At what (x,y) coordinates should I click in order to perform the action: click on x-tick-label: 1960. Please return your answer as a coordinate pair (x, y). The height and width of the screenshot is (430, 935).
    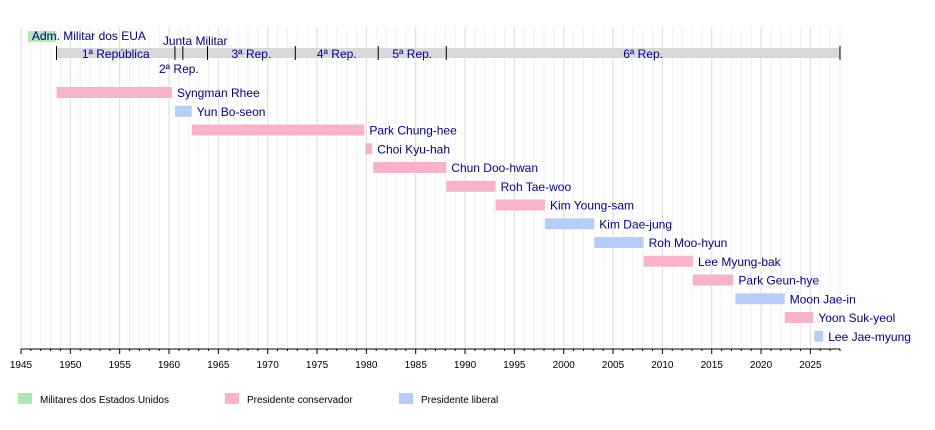
    Looking at the image, I should click on (169, 365).